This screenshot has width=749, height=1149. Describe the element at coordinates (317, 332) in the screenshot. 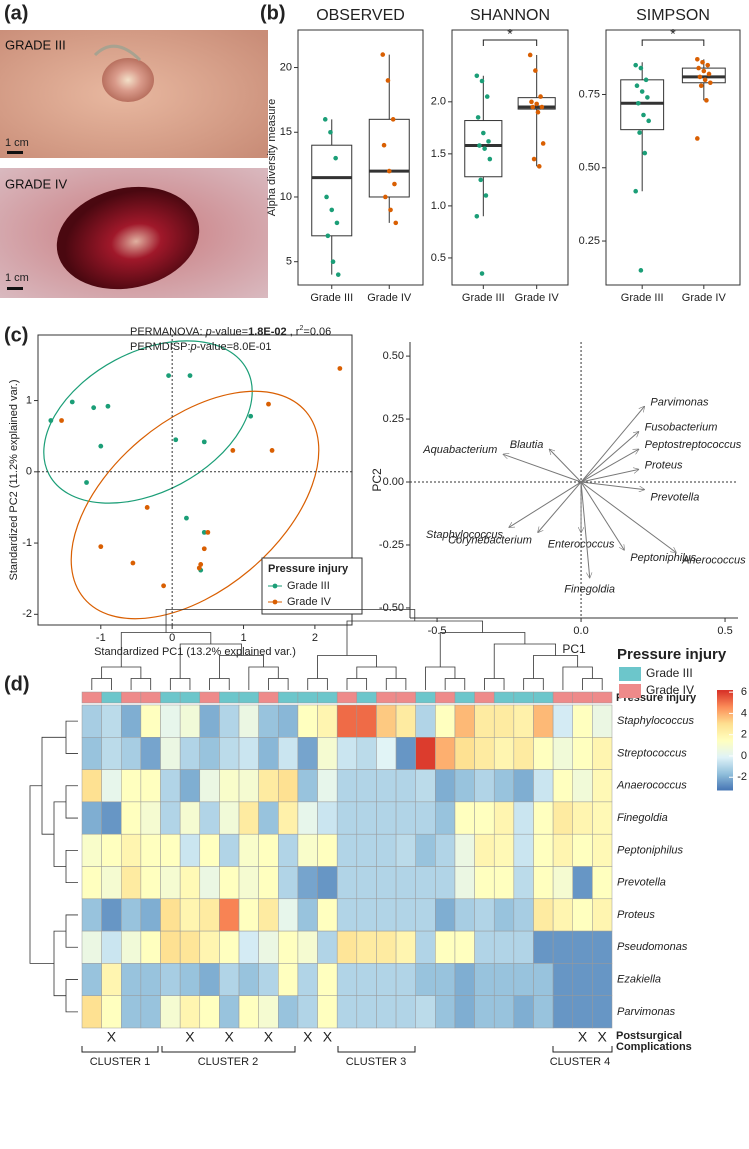

I see `annotation-part: =0.06` at that location.